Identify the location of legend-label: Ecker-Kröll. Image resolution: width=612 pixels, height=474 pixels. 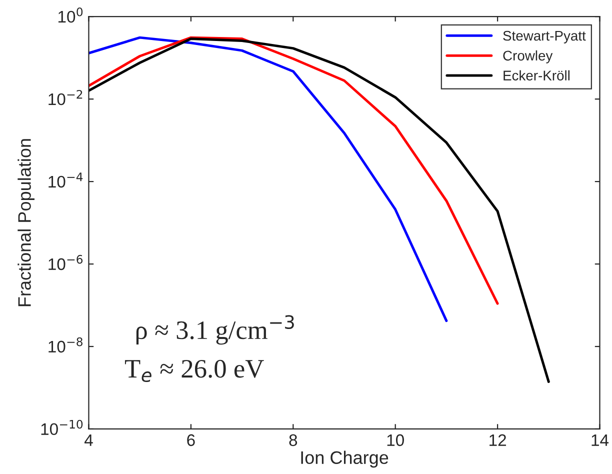
(537, 75).